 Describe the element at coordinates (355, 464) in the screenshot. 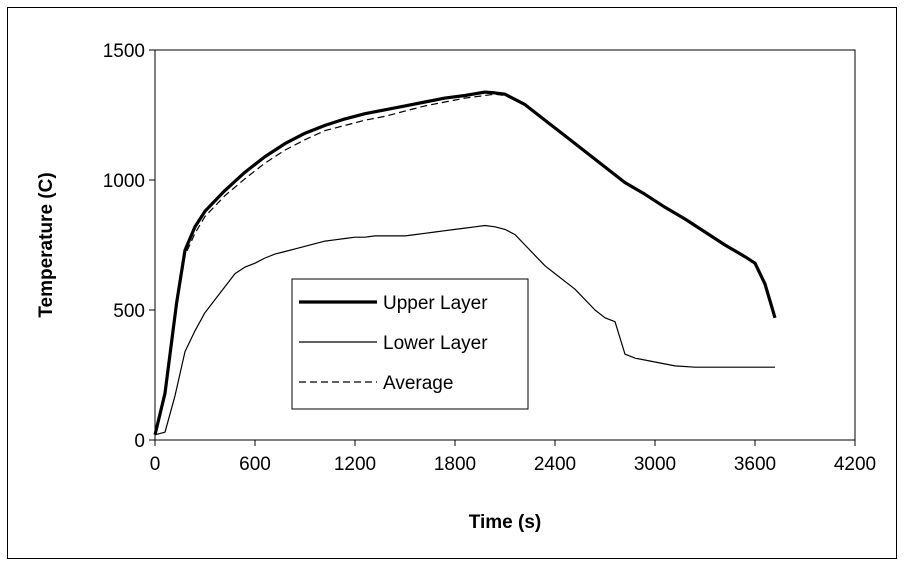

I see `x-tick-label: 1200` at that location.